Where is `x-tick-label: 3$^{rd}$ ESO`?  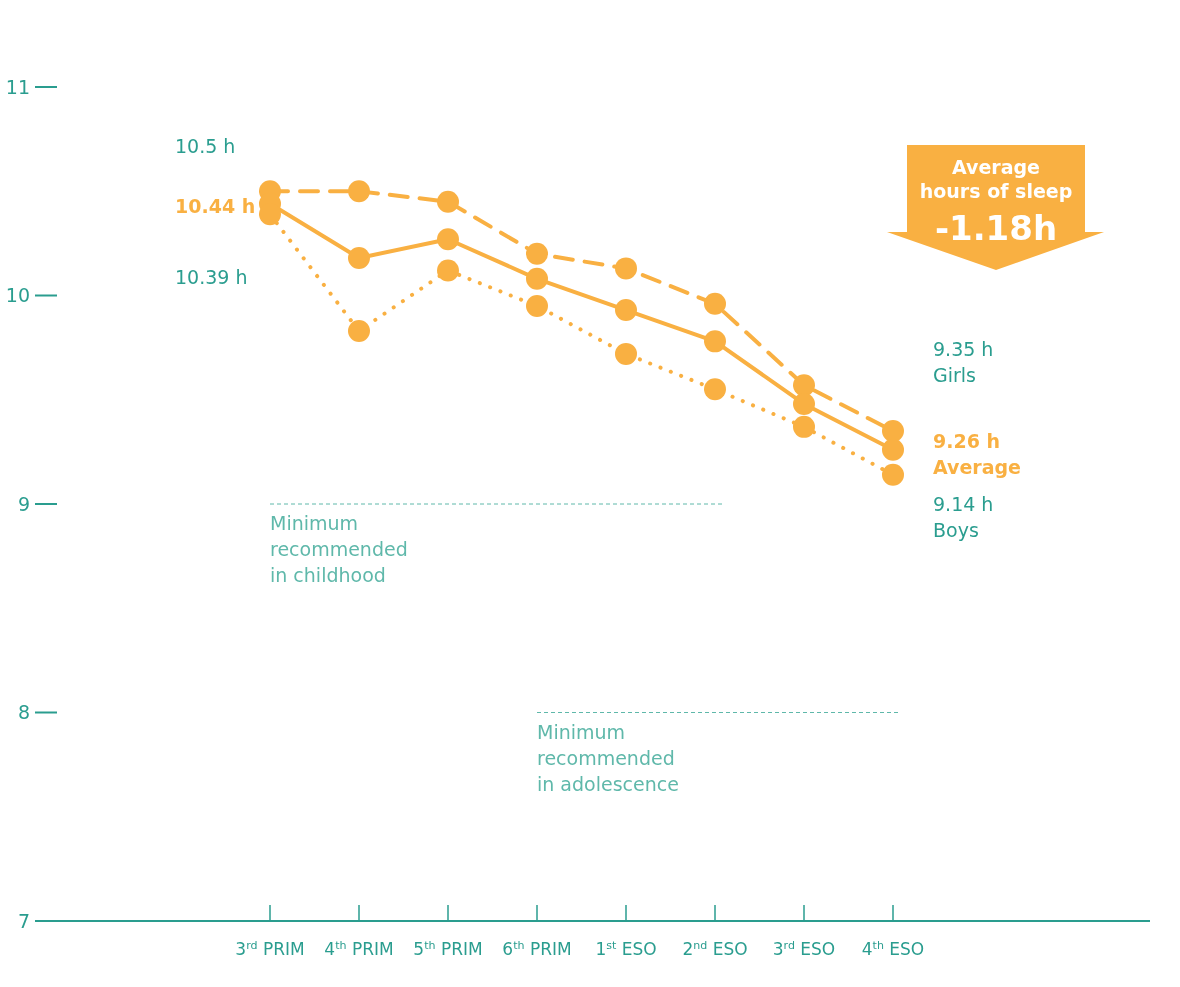
x-tick-label: 3$^{rd}$ ESO is located at coordinates (804, 948).